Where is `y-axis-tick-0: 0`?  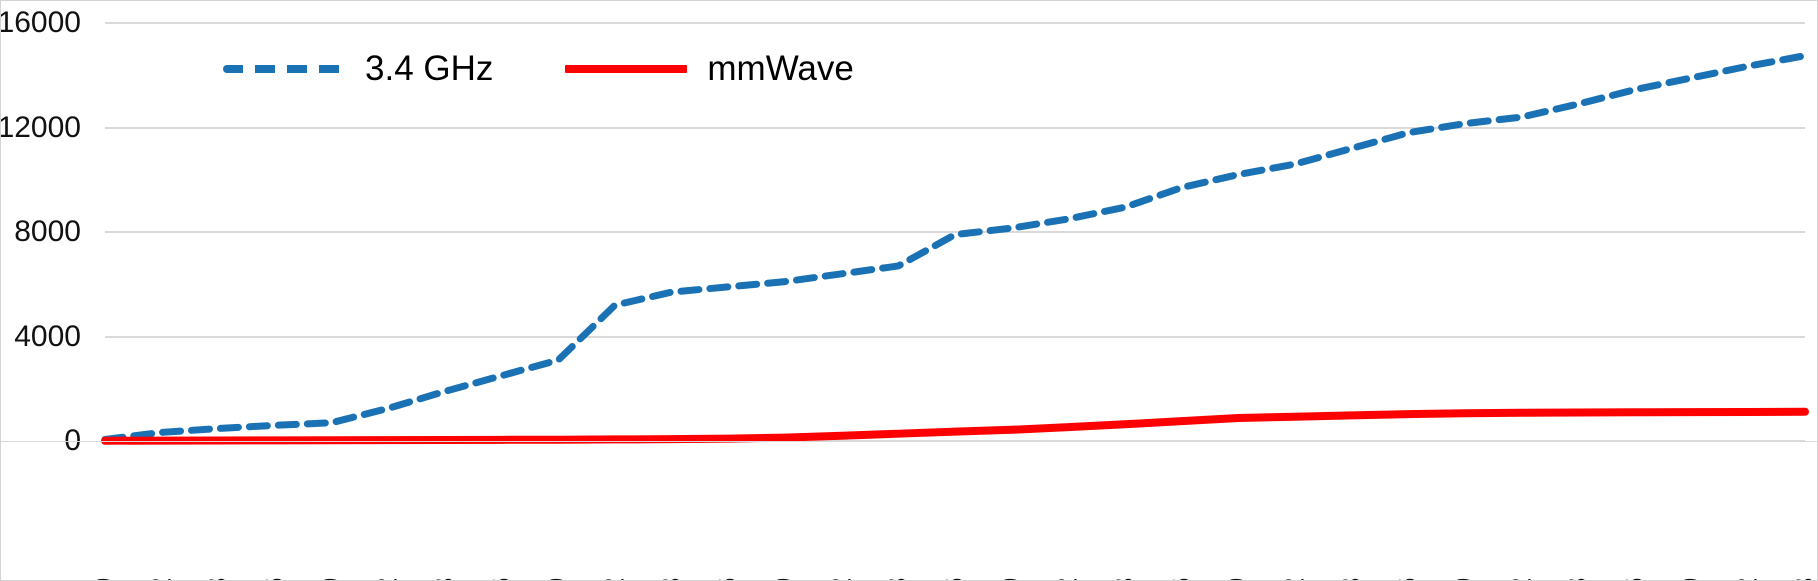 y-axis-tick-0: 0 is located at coordinates (72, 440).